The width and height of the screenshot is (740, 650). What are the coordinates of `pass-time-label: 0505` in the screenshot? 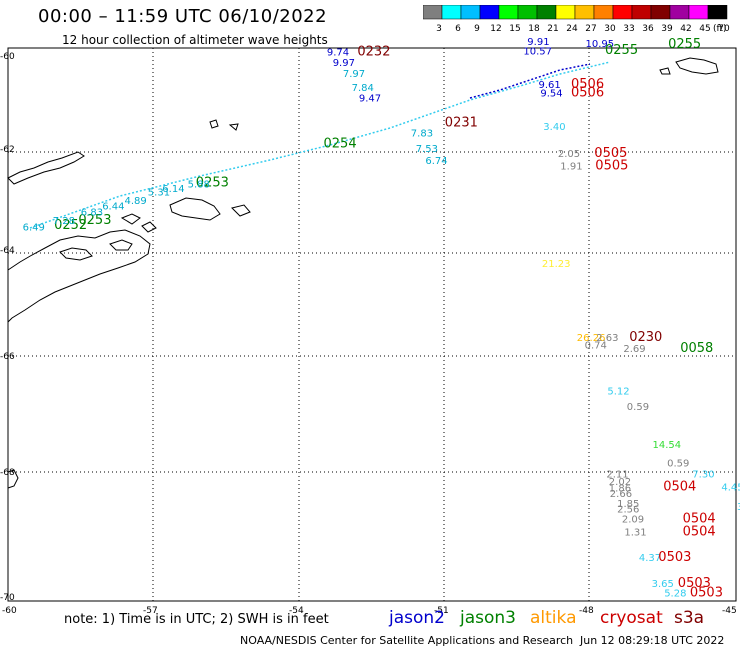 It's located at (611, 166).